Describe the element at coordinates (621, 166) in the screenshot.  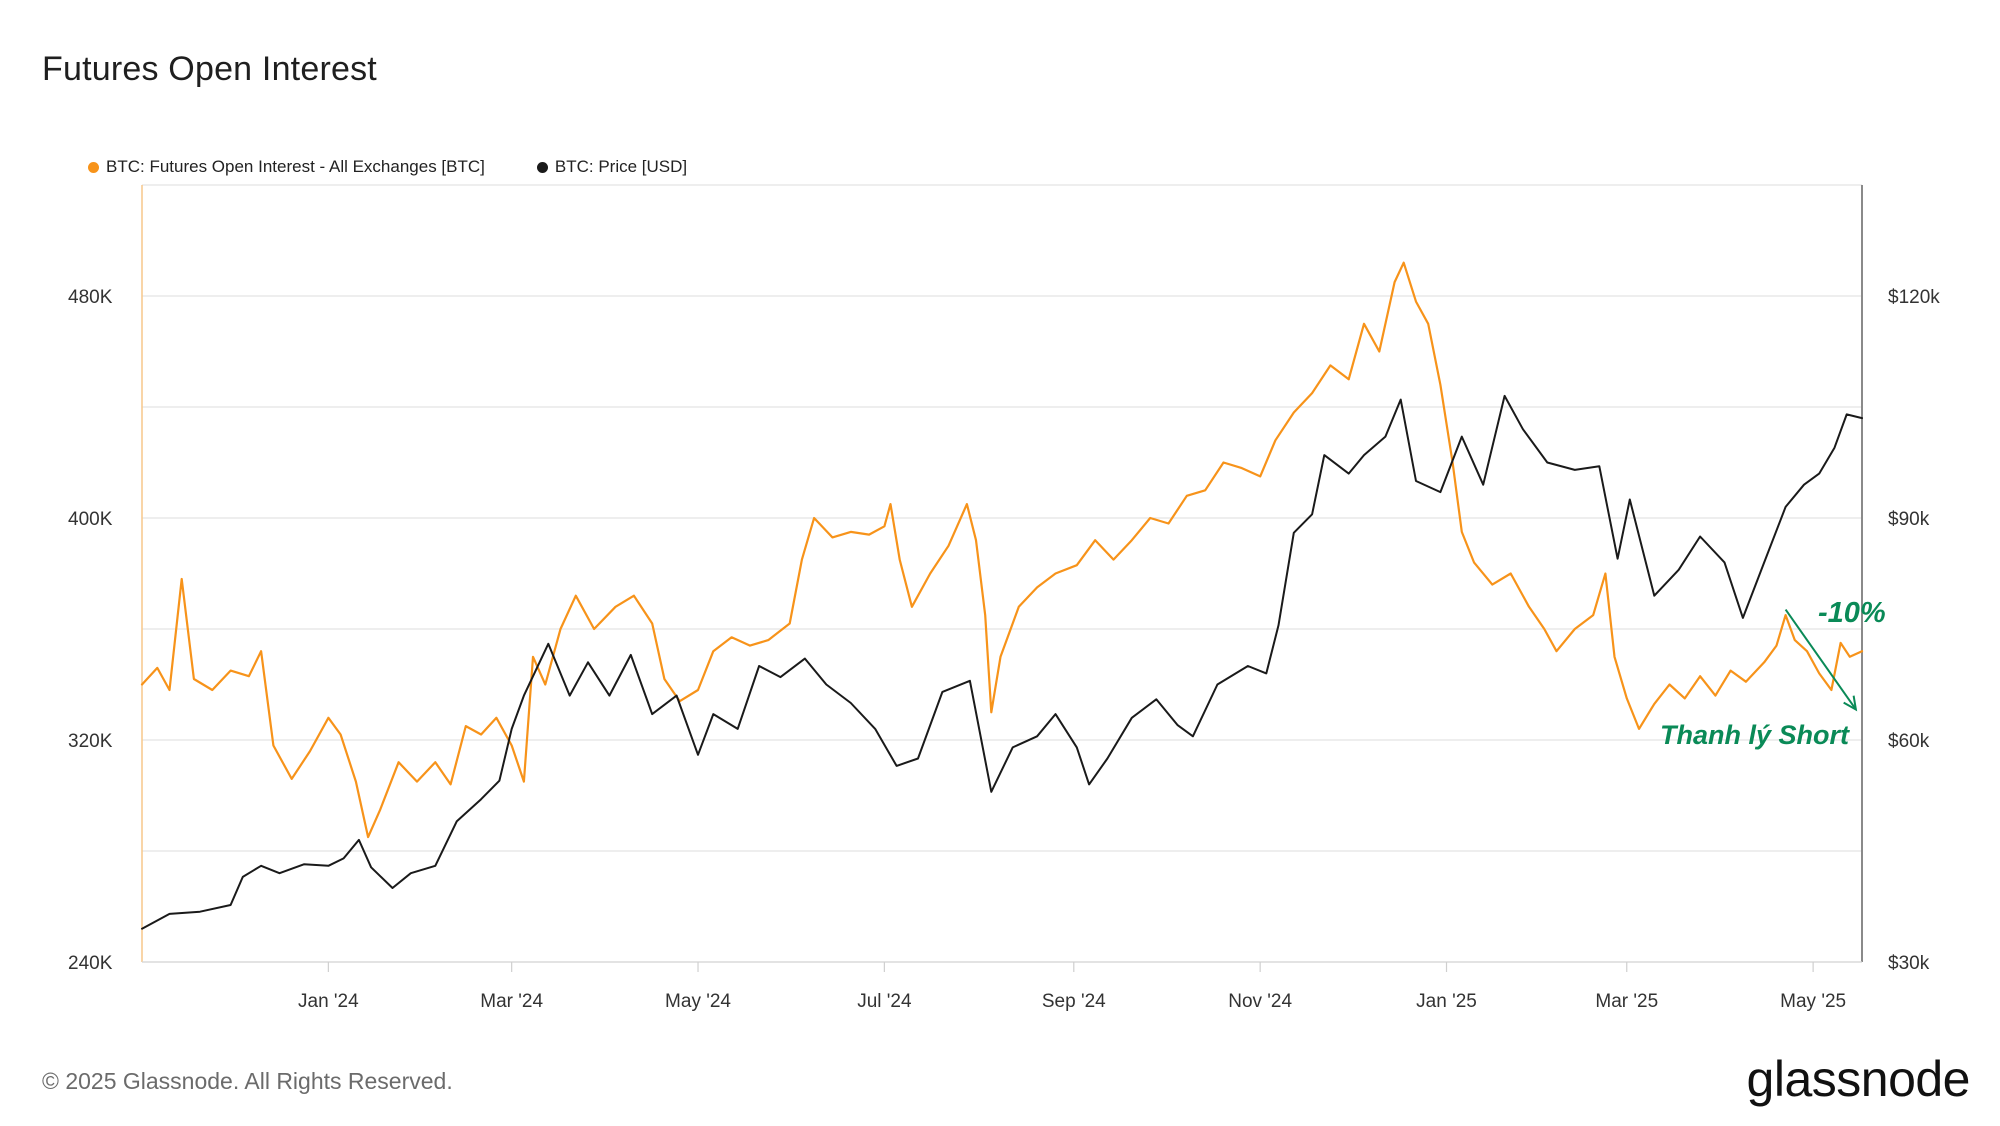
I see `legend-label-price: BTC: Price [USD]` at that location.